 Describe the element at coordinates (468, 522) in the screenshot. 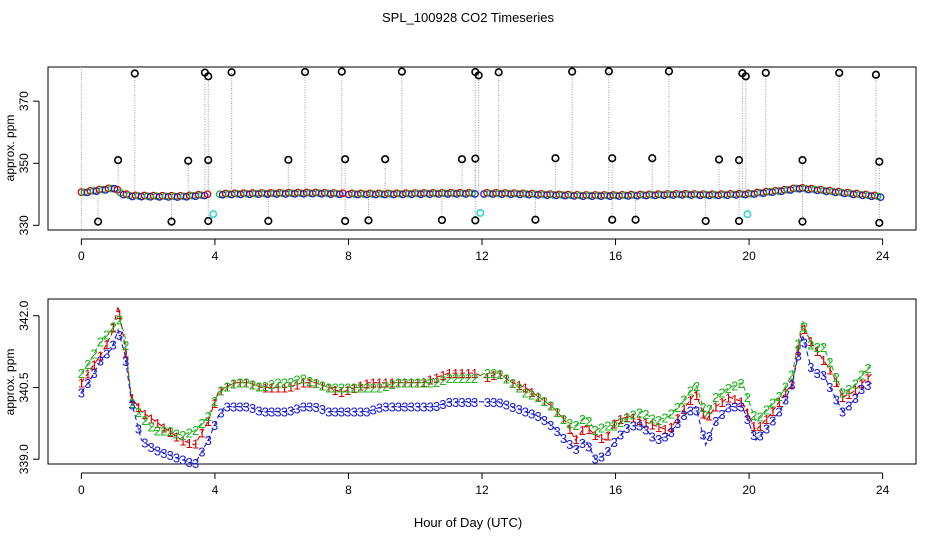

I see `x-axis-label: Hour of Day (UTC)` at that location.